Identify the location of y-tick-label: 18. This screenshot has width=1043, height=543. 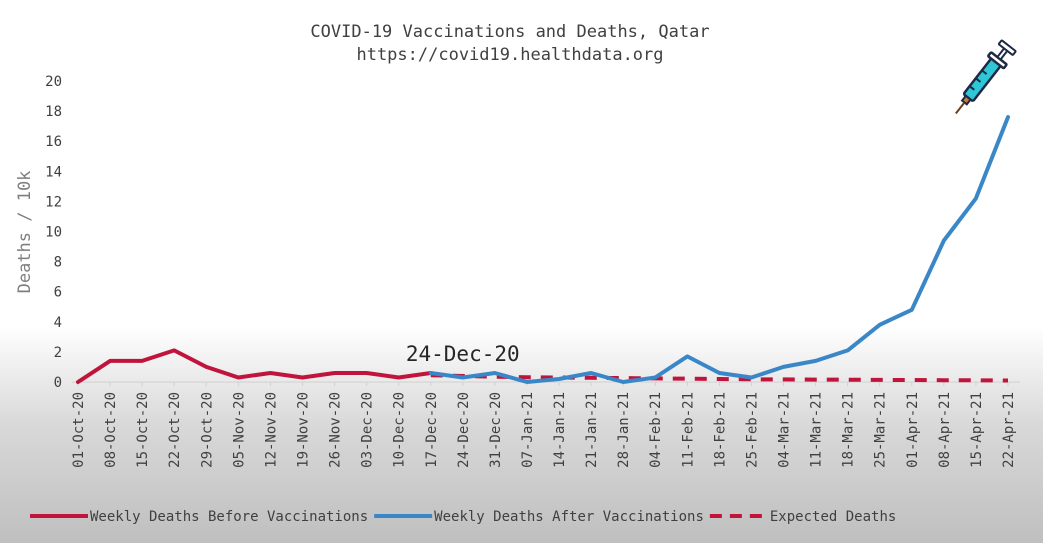
(53, 112).